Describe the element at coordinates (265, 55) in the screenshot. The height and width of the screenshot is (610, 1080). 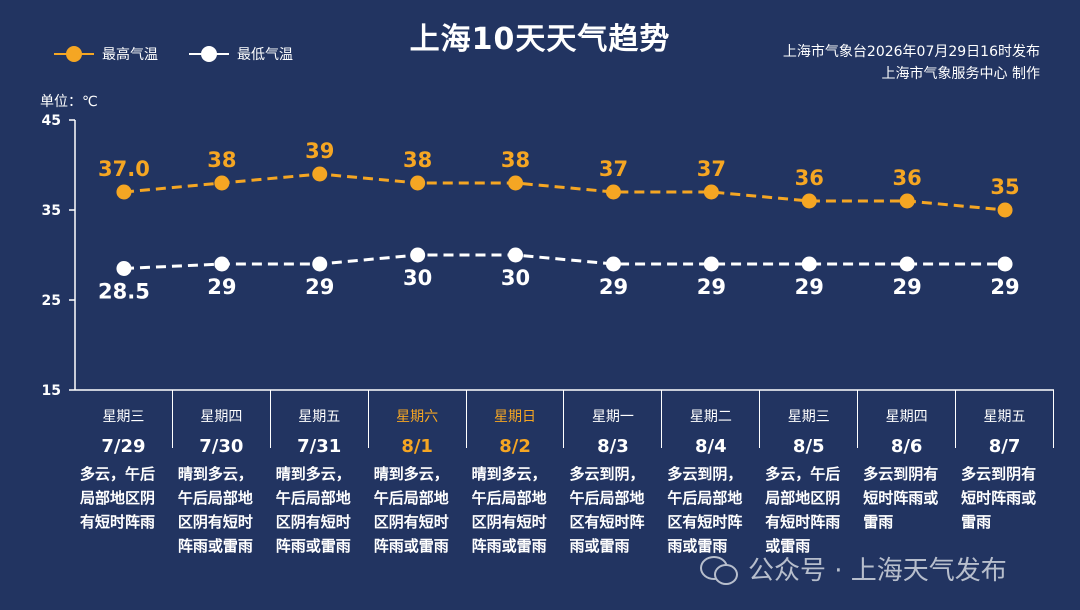
I see `legend-label-low: 最低气温` at that location.